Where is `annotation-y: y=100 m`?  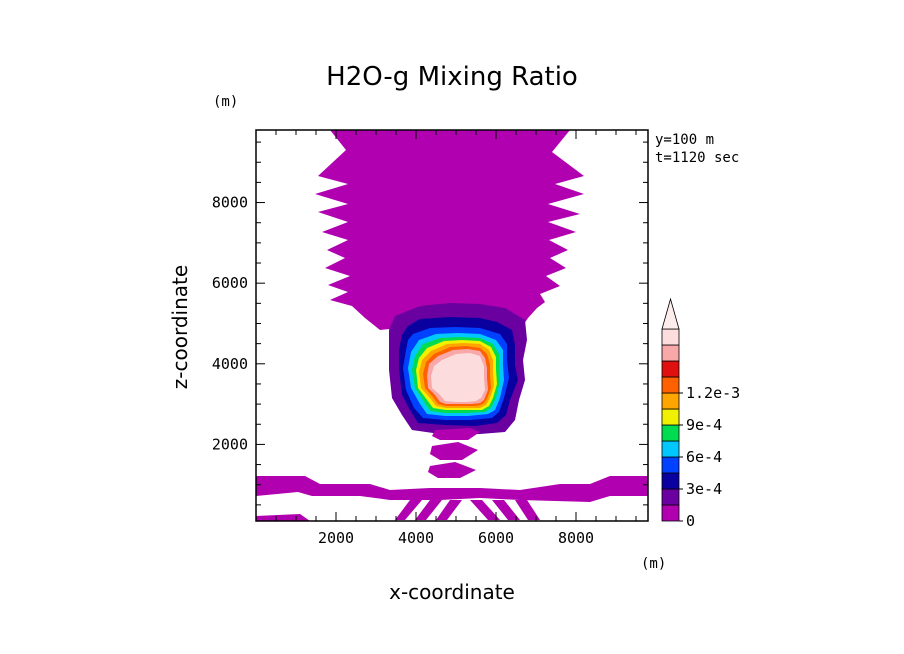
annotation-y: y=100 m is located at coordinates (684, 140).